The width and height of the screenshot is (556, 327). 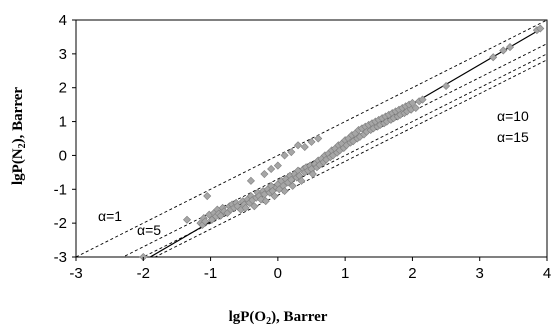 What do you see at coordinates (513, 116) in the screenshot?
I see `line-label-3: α=10` at bounding box center [513, 116].